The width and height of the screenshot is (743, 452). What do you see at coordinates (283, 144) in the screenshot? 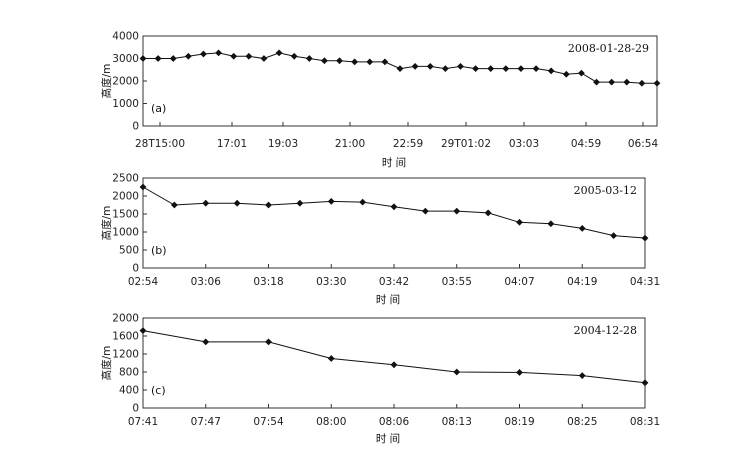
I see `x-tick-label: 19:03` at bounding box center [283, 144].